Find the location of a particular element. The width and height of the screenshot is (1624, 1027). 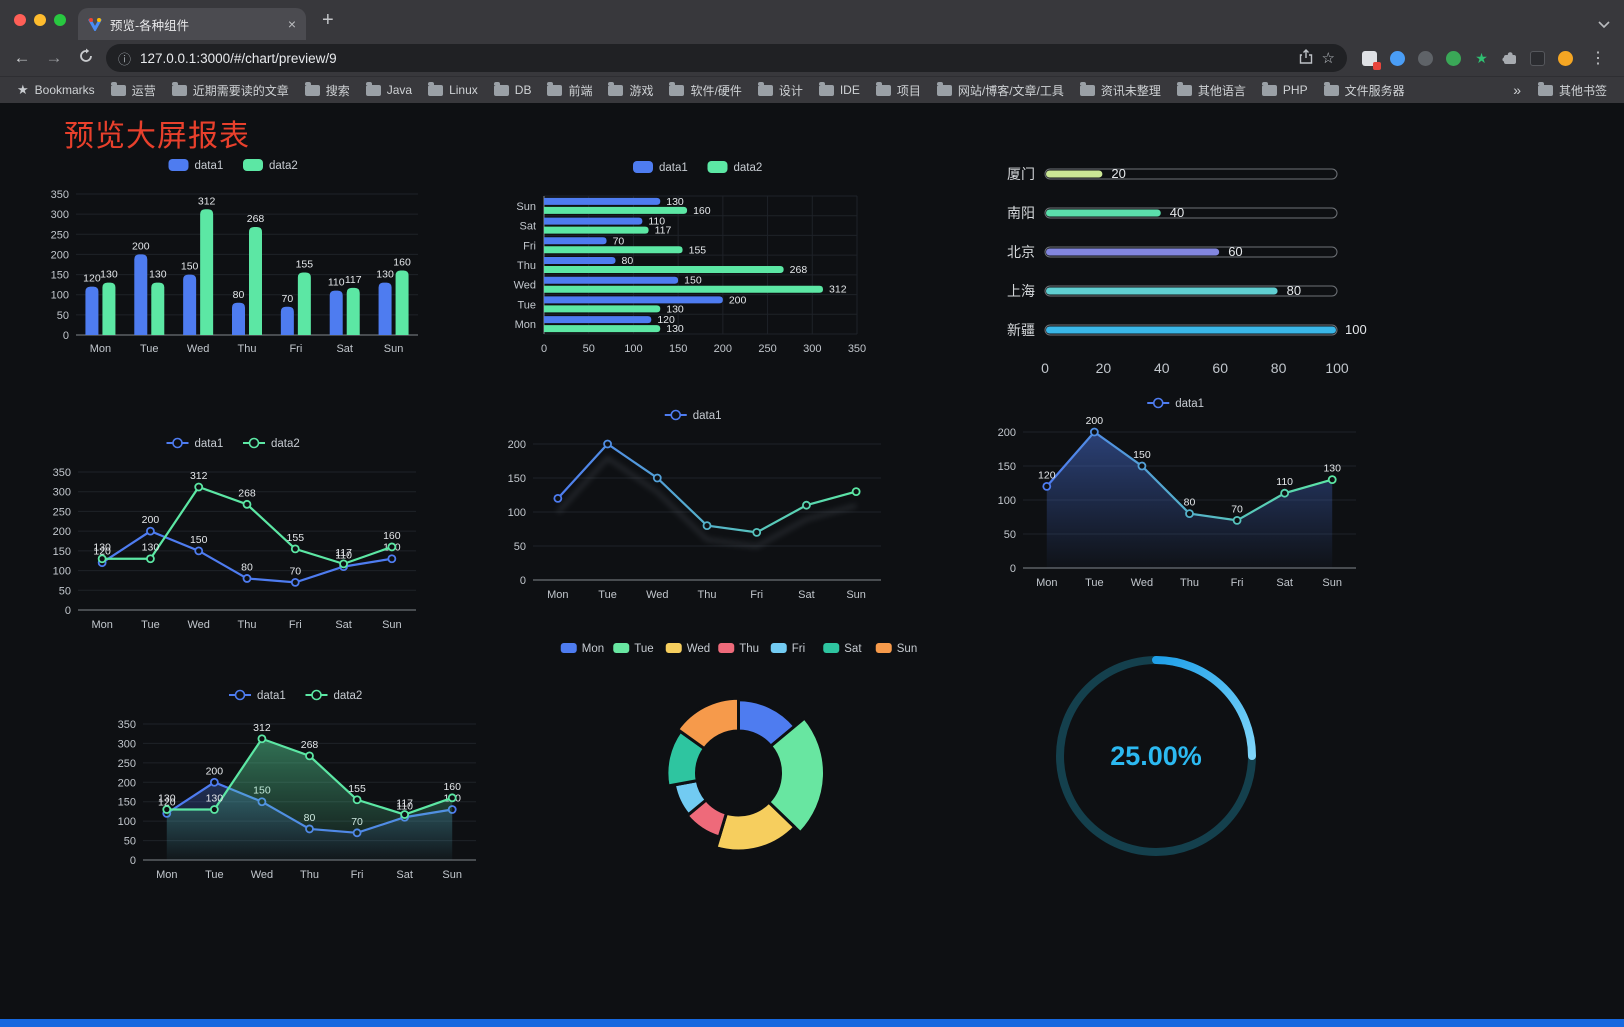

extension-dark-circle-icon is located at coordinates (1425, 58).